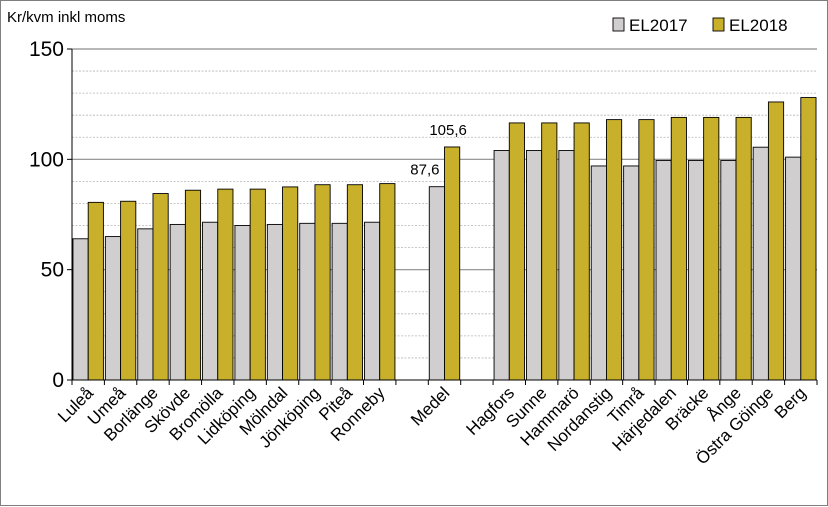 Image resolution: width=828 pixels, height=507 pixels. Describe the element at coordinates (790, 402) in the screenshot. I see `category-label: Berg` at that location.